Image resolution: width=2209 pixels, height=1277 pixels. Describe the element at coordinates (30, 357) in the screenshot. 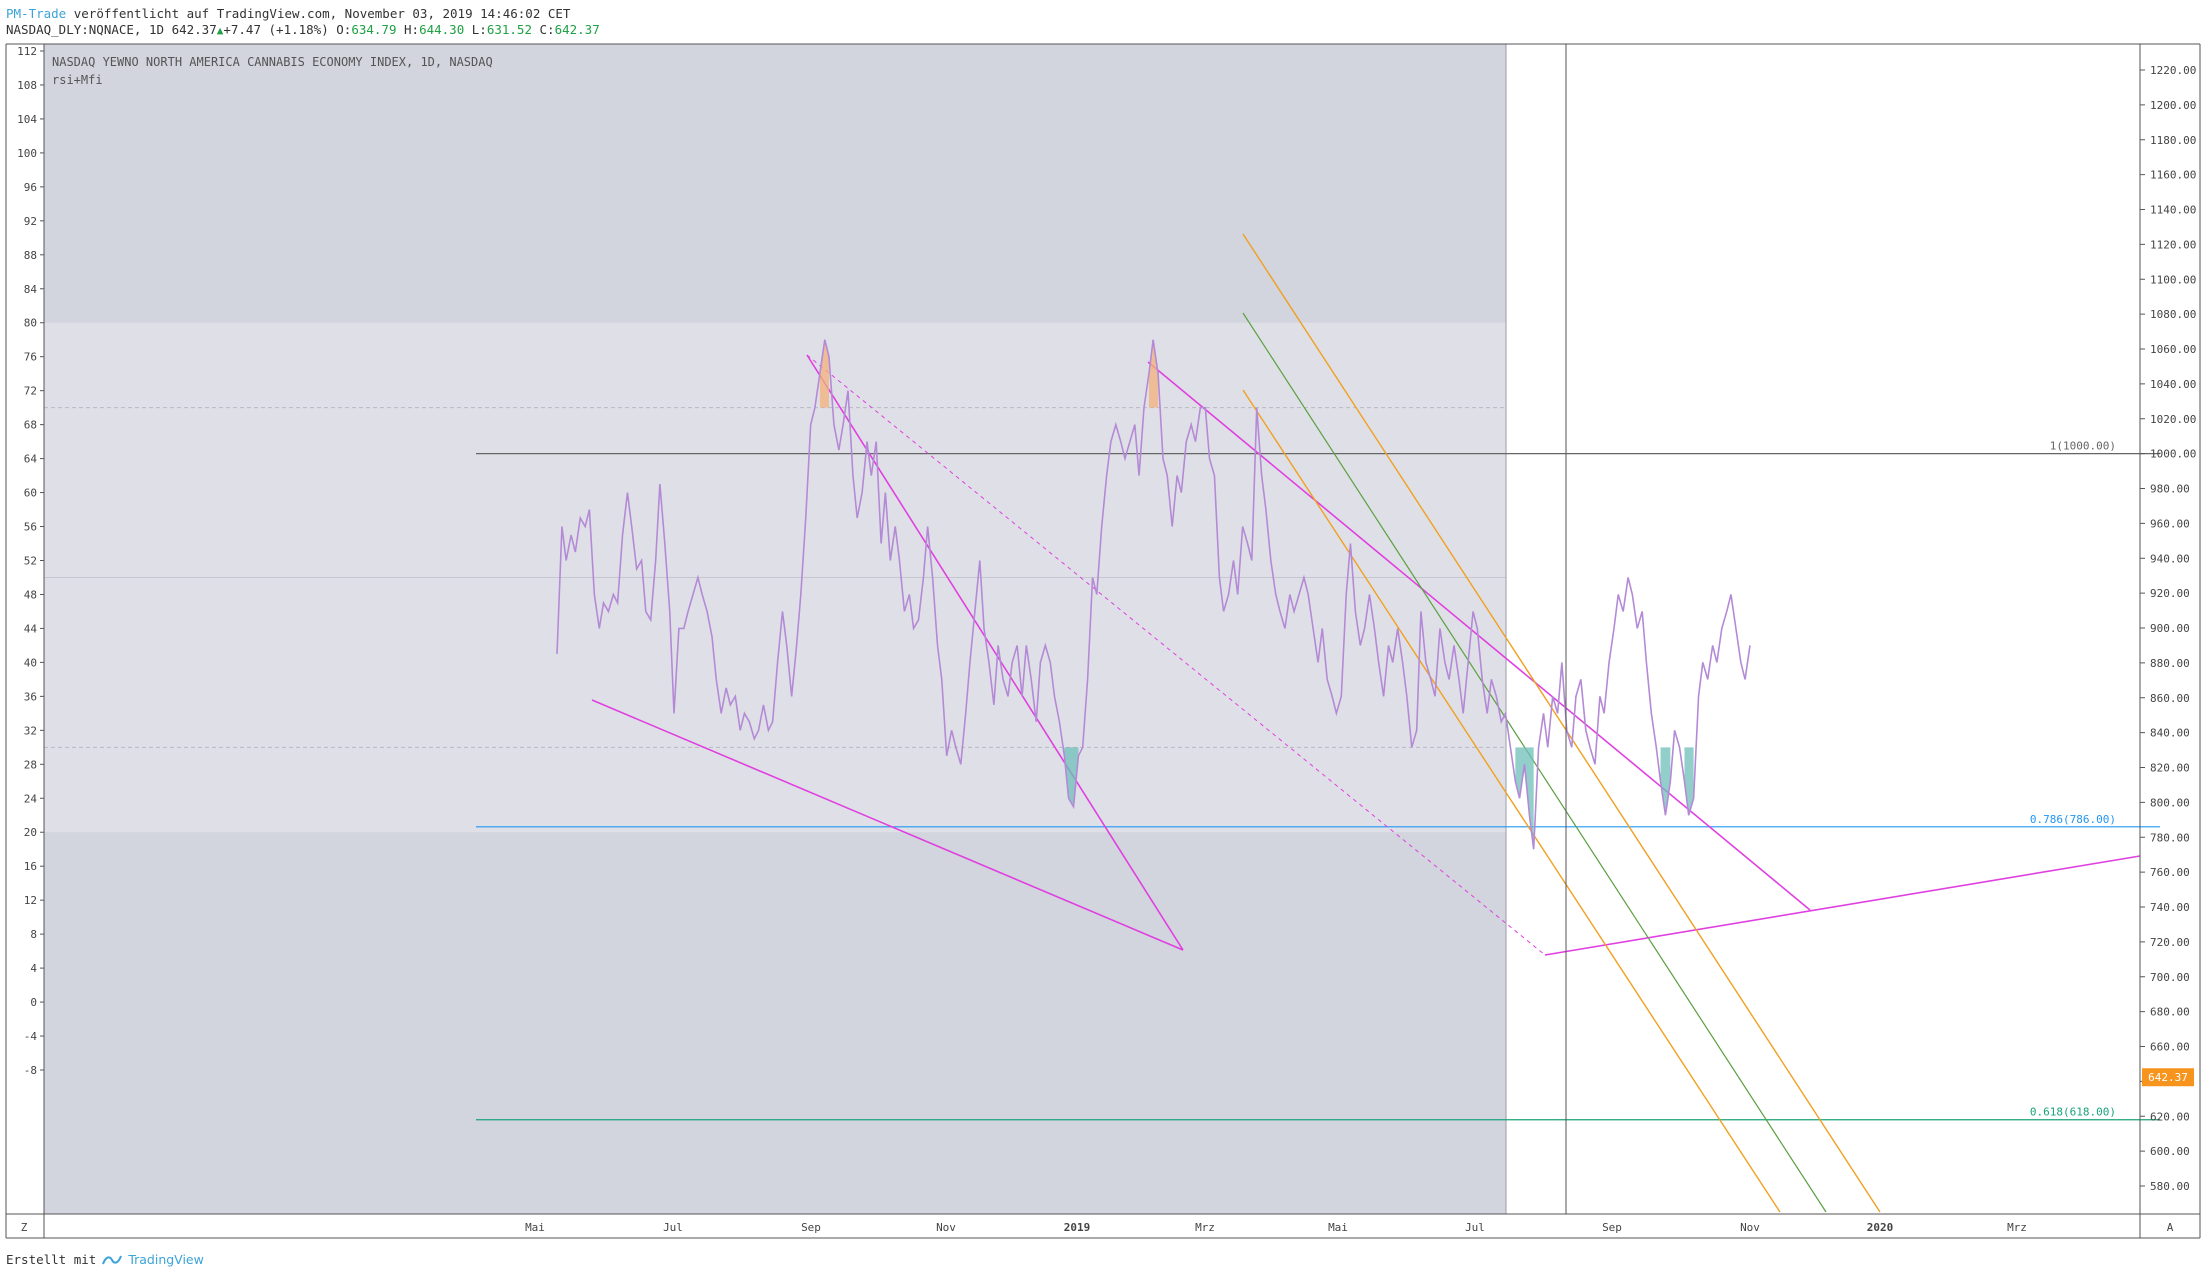

I see `left-axis-label: 76` at that location.